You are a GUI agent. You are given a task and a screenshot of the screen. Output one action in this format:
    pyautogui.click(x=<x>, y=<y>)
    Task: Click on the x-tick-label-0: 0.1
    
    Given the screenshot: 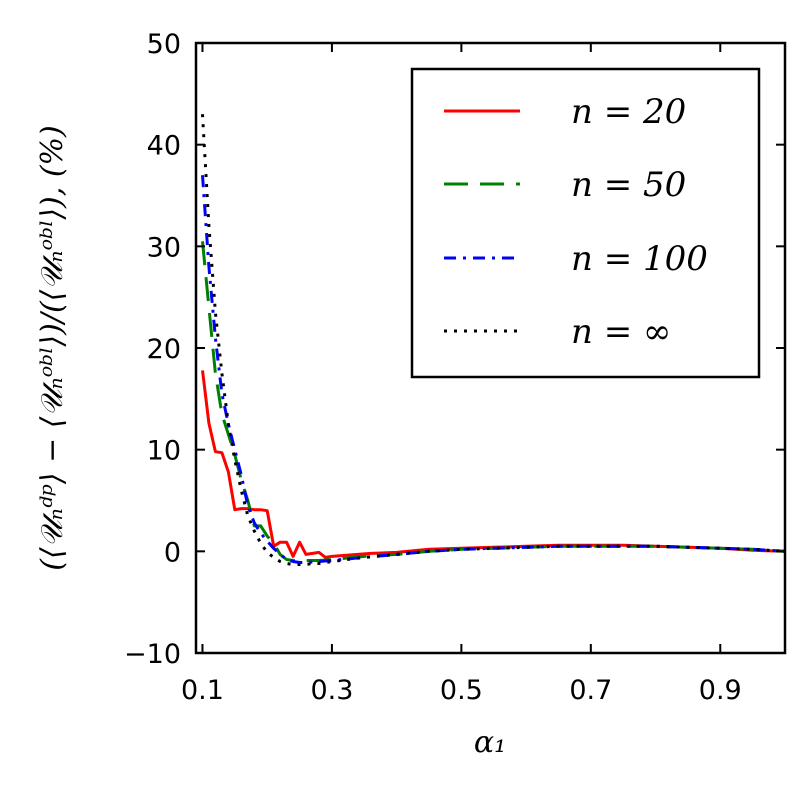 What is the action you would take?
    pyautogui.click(x=202, y=690)
    